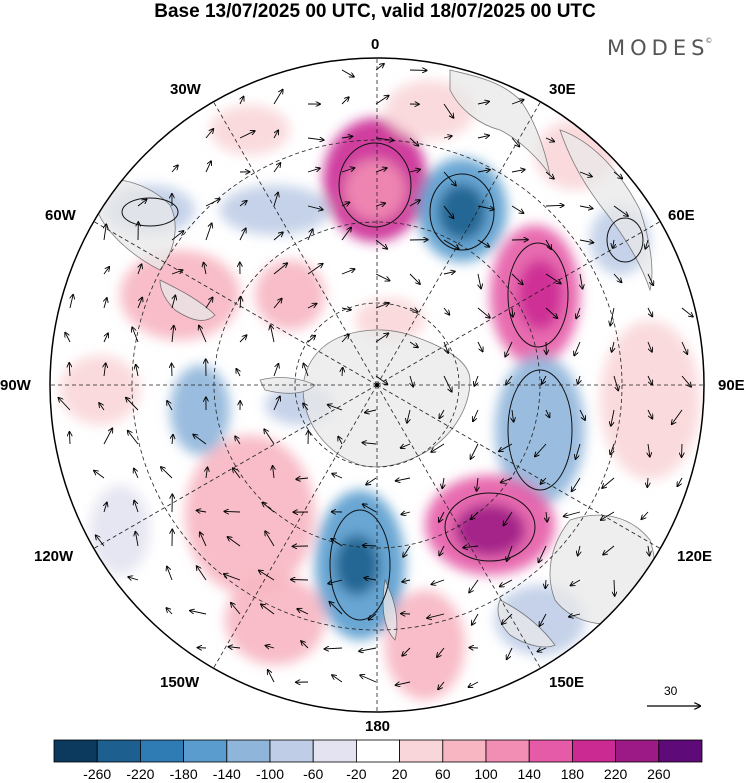 The height and width of the screenshot is (783, 750). What do you see at coordinates (462, 212) in the screenshot?
I see `contour-line` at bounding box center [462, 212].